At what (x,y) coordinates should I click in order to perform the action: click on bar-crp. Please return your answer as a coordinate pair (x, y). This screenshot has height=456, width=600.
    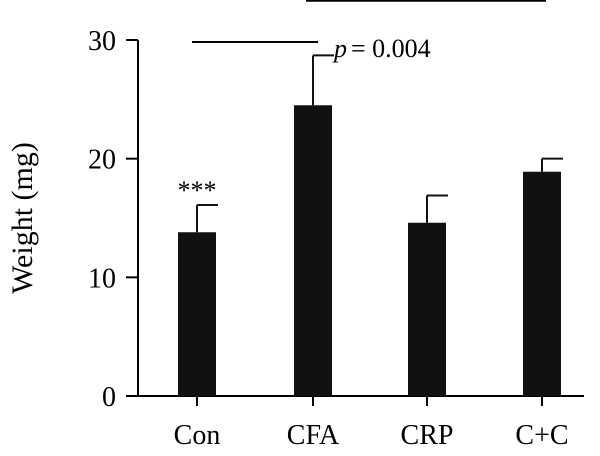
    Looking at the image, I should click on (427, 309).